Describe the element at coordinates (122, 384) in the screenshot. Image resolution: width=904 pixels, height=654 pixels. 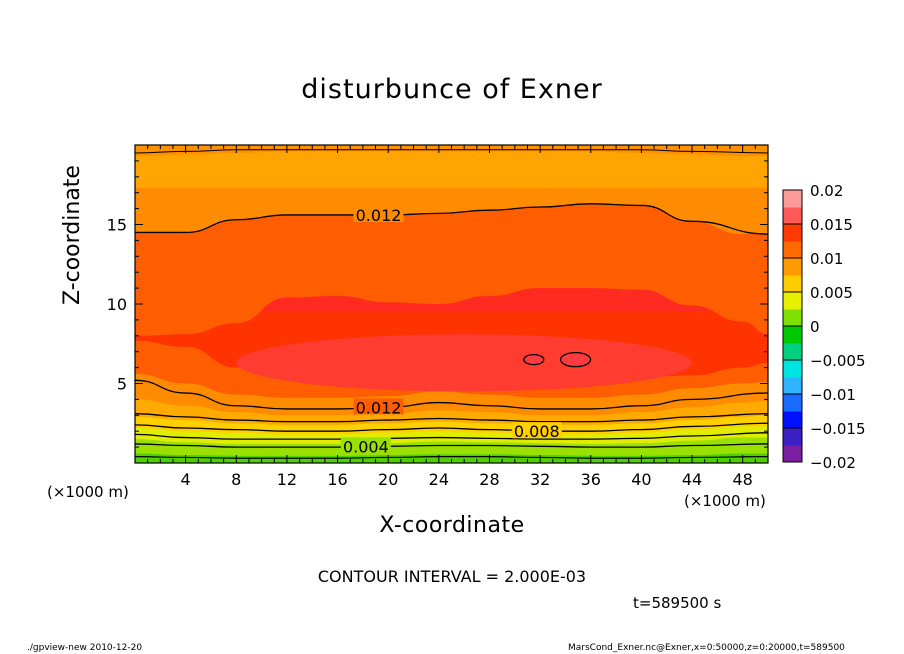
I see `y-tick-label-5: 5` at that location.